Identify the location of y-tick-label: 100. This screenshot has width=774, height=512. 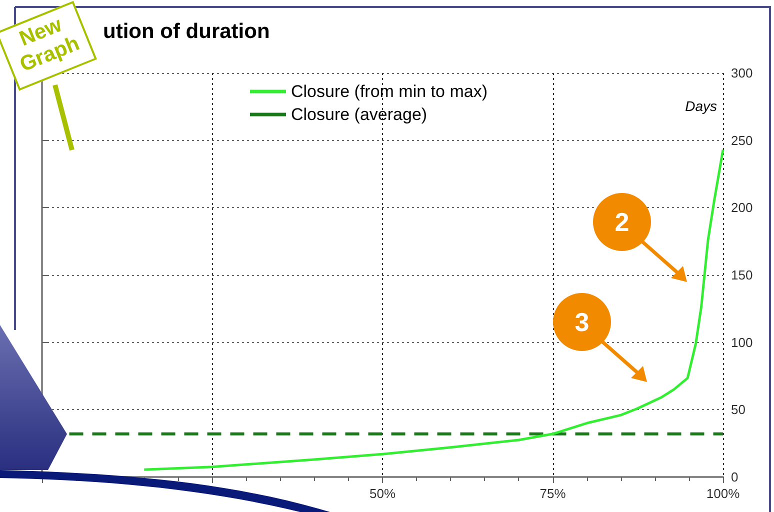
(742, 342).